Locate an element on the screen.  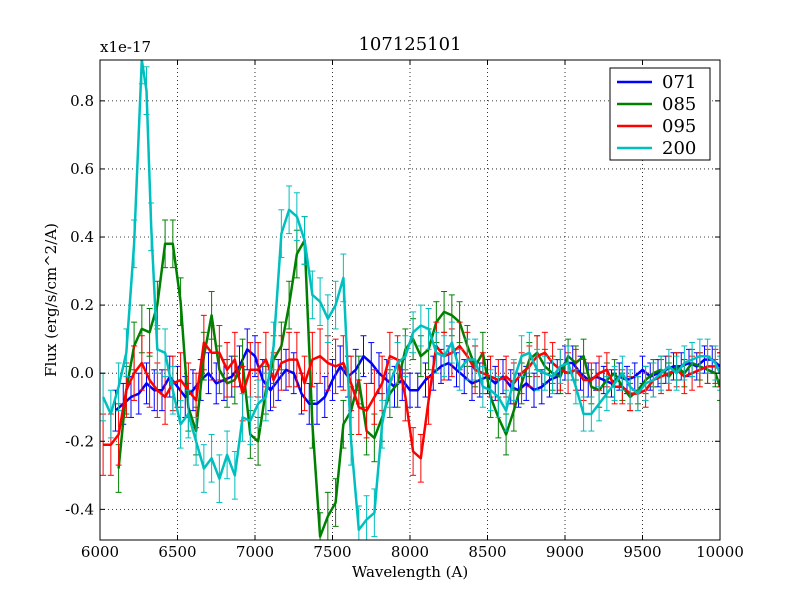
y-tick-label: 0.2 is located at coordinates (82, 305).